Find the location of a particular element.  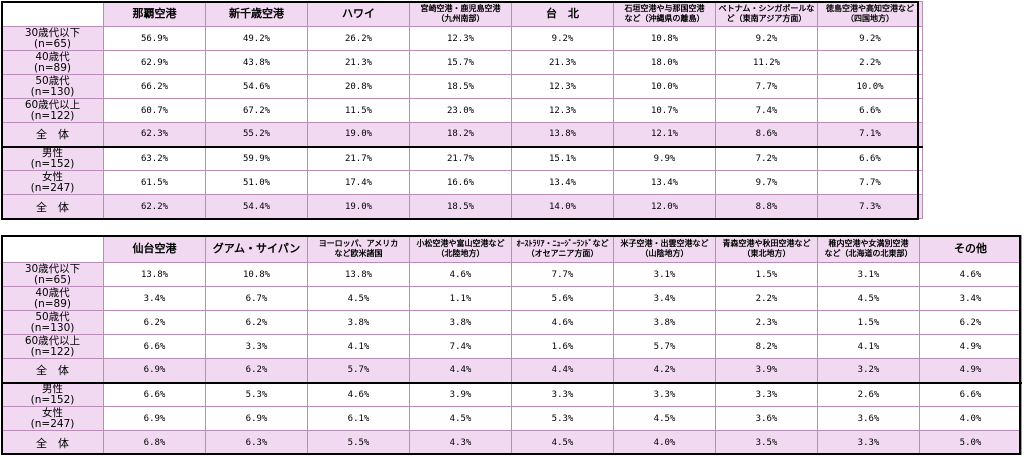

value-cell: 3.5% is located at coordinates (766, 442).